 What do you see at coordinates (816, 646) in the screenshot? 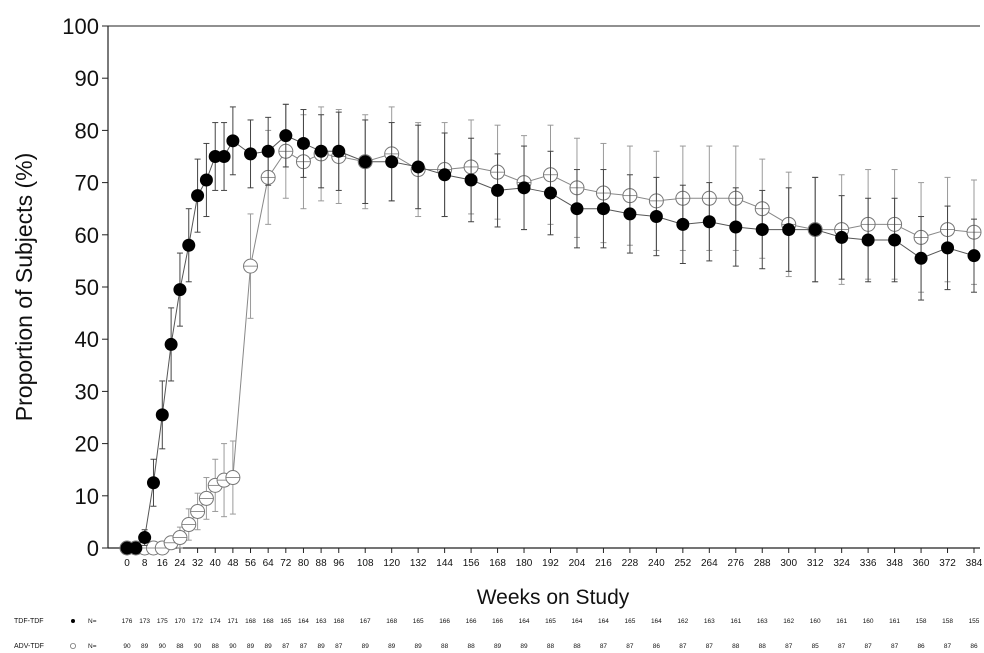
I see `n-value: 85` at bounding box center [816, 646].